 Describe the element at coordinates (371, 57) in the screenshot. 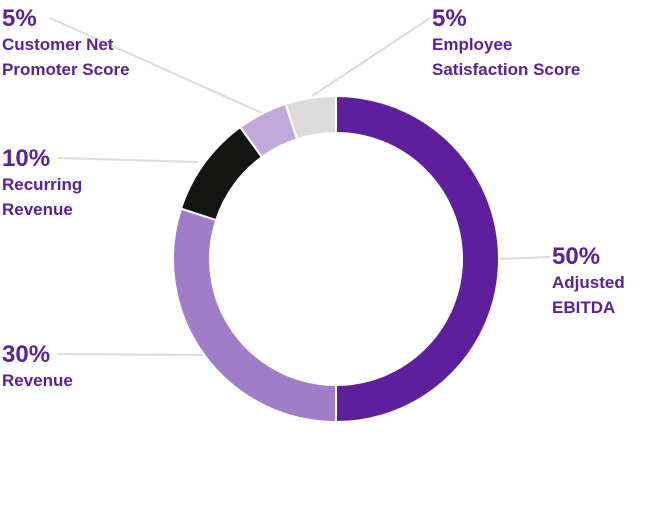

I see `leader-line-employee-satisfaction-score` at that location.